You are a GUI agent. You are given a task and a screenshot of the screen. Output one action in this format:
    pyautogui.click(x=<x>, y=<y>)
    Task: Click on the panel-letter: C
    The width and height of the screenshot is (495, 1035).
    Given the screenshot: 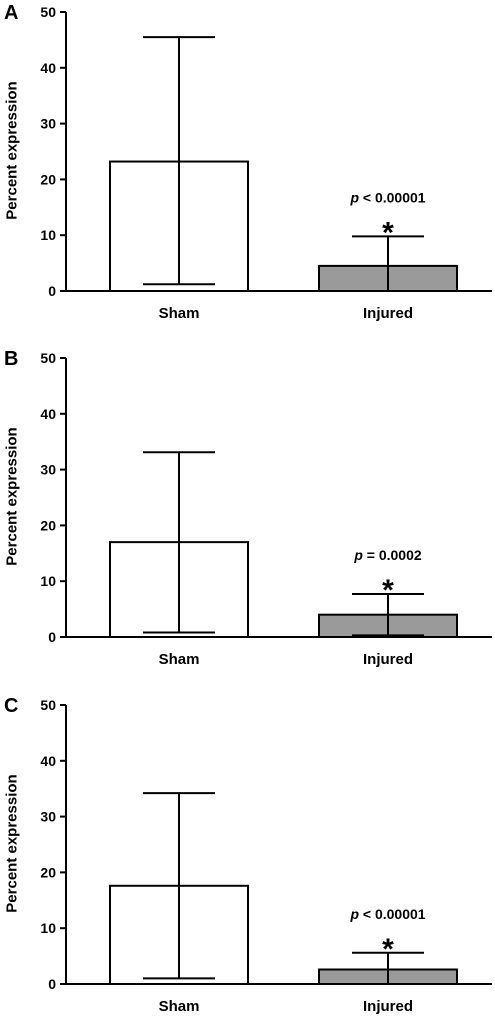 What is the action you would take?
    pyautogui.click(x=11, y=706)
    